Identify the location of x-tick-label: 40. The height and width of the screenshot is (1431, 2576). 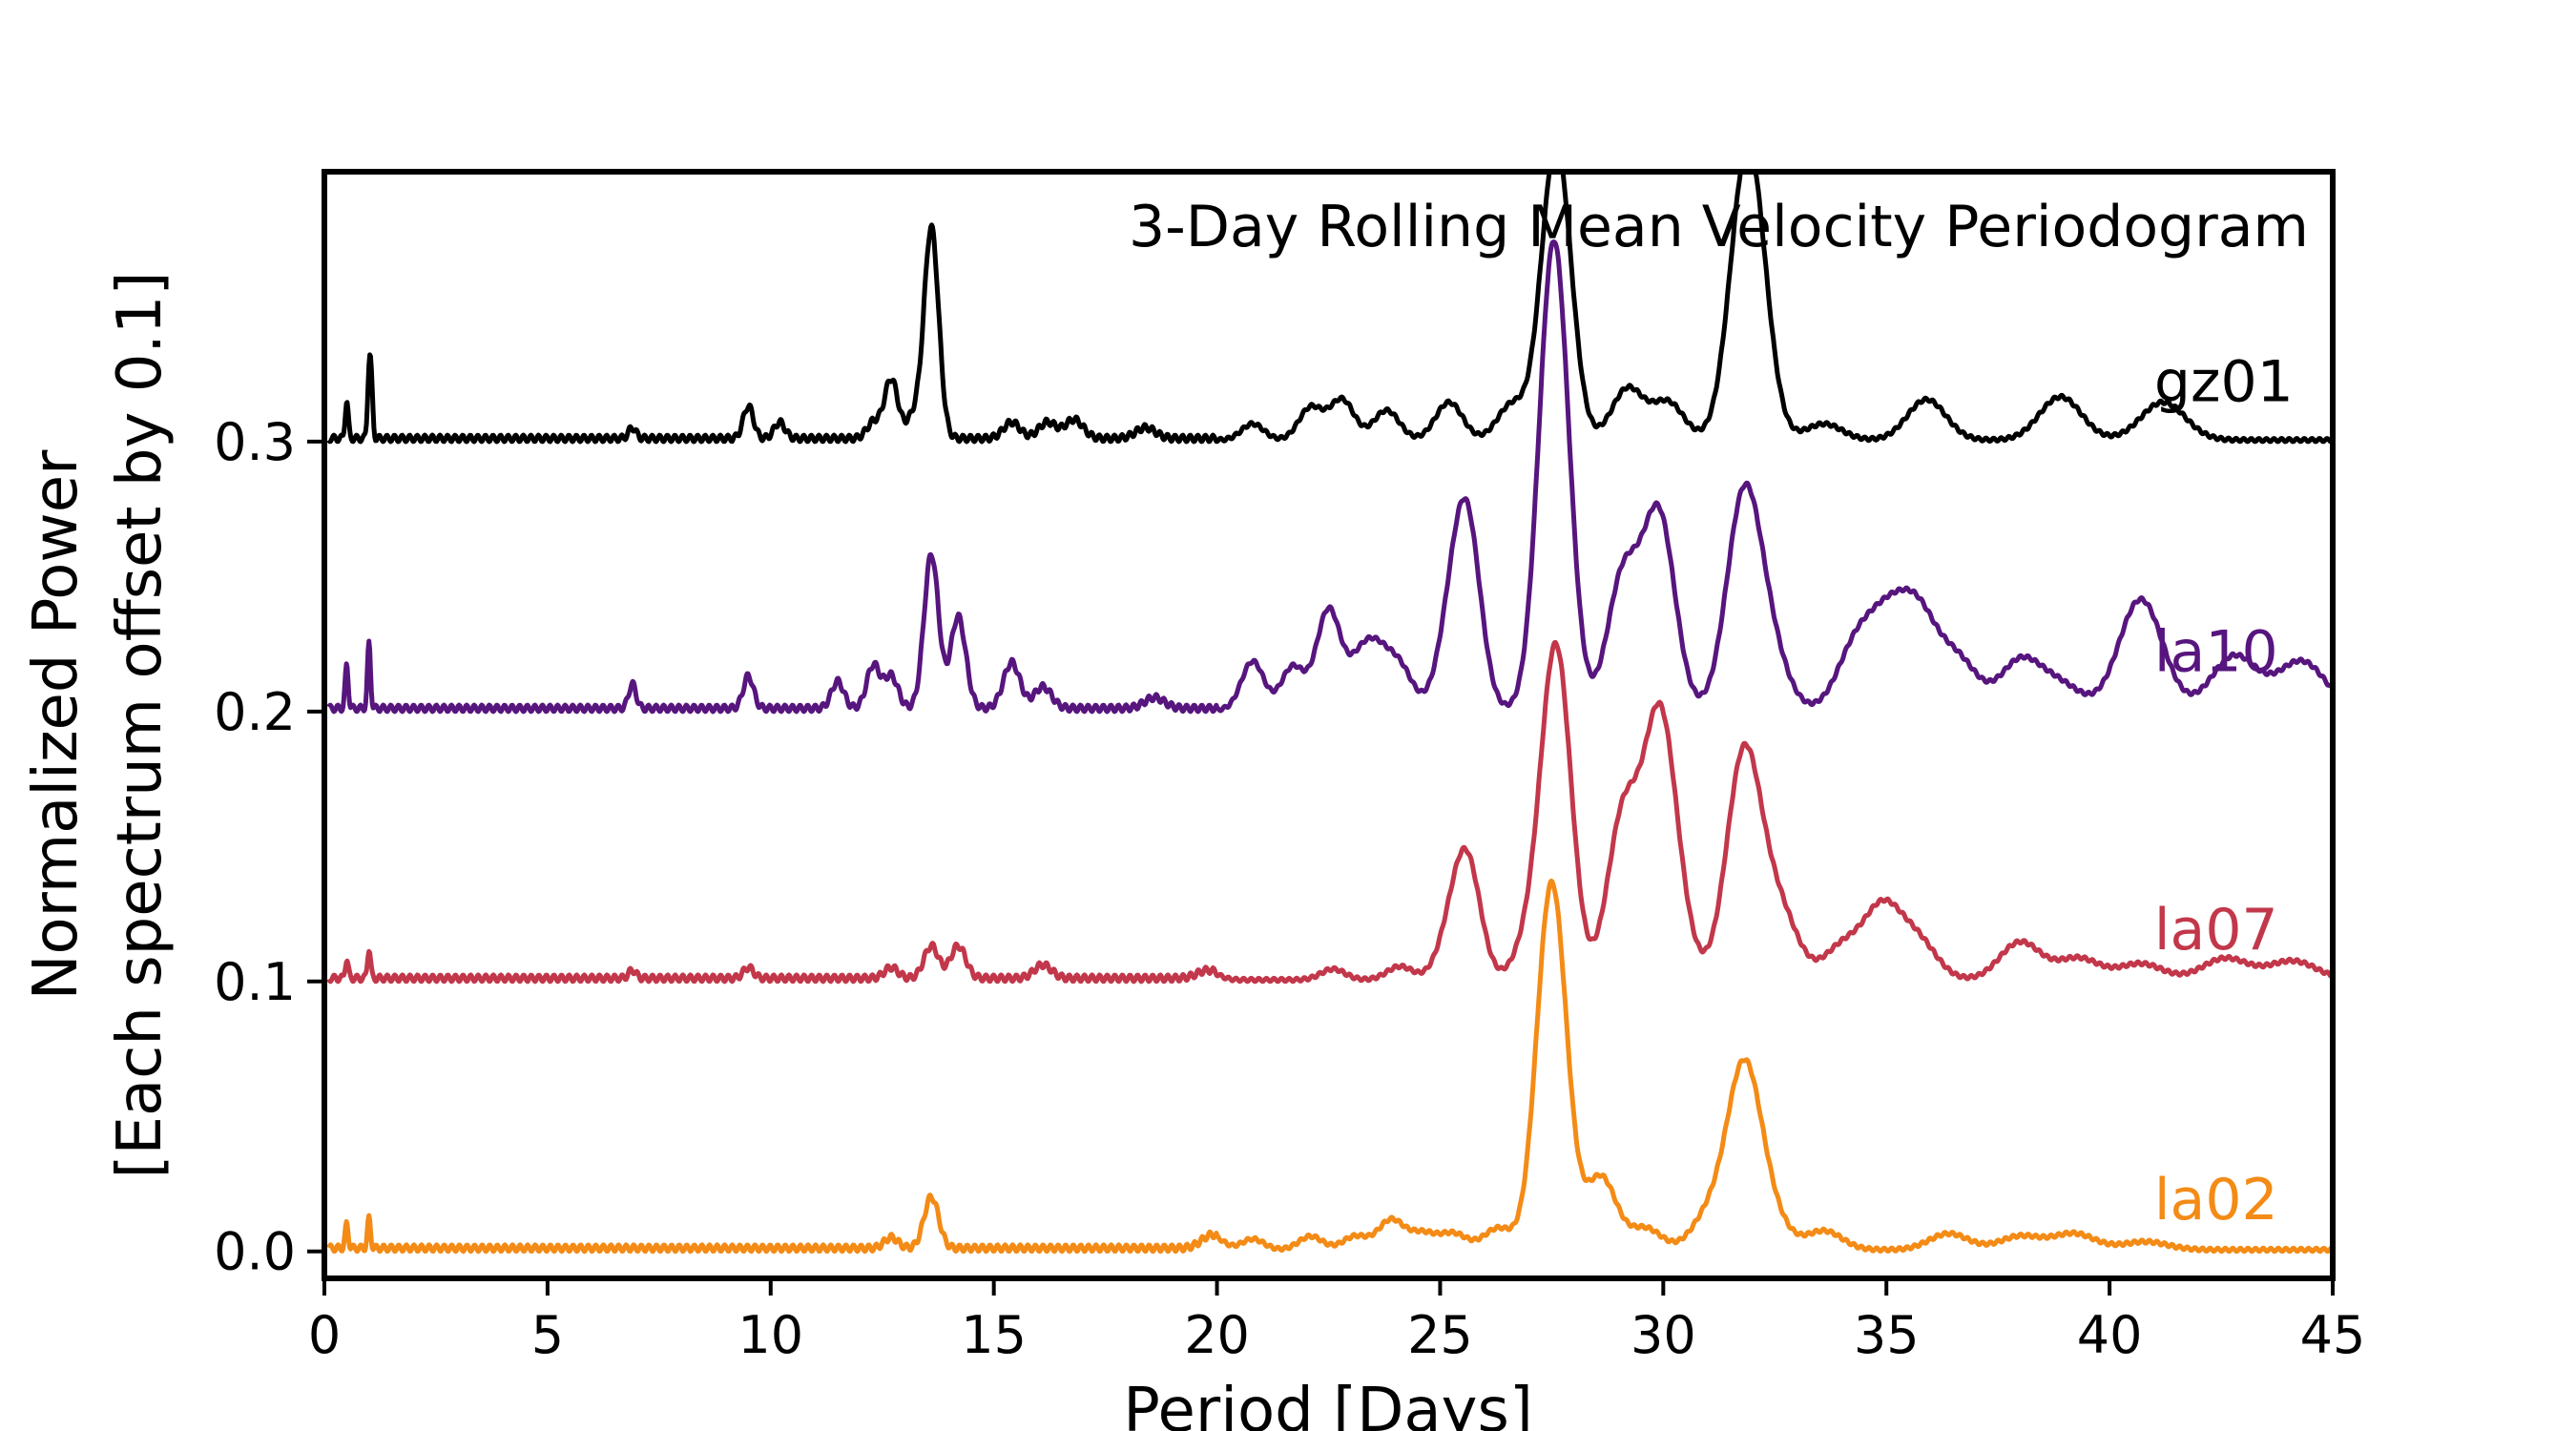
(2110, 1335).